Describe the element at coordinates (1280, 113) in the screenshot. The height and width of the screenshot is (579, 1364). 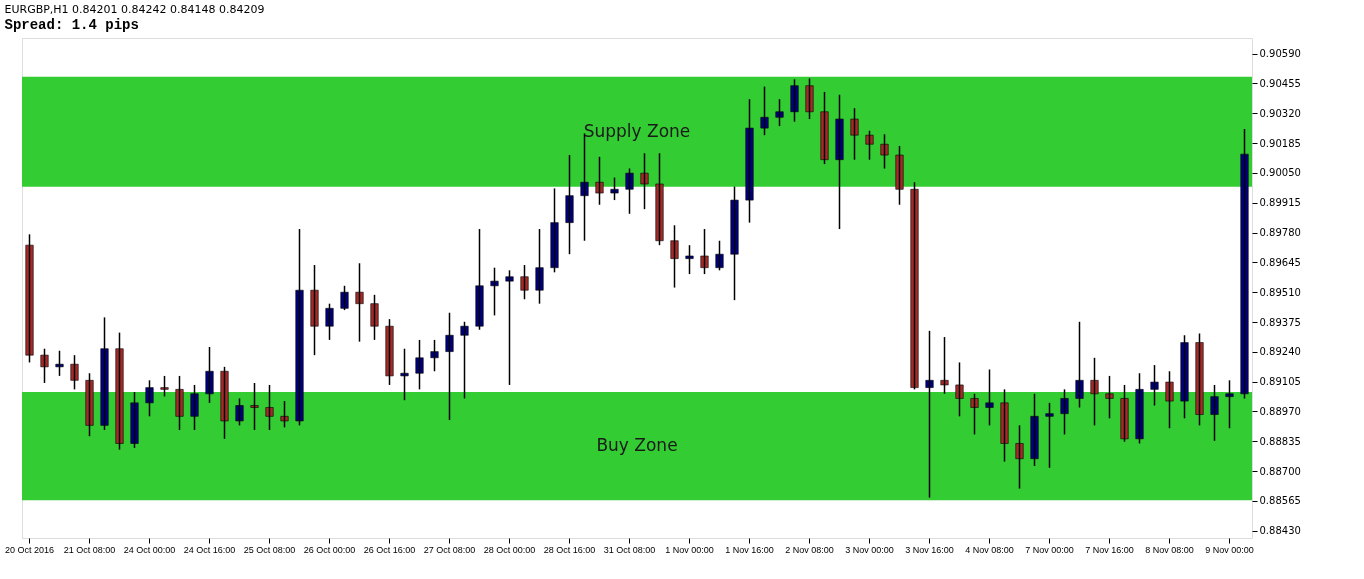
I see `y-tick-label: 0.90320` at that location.